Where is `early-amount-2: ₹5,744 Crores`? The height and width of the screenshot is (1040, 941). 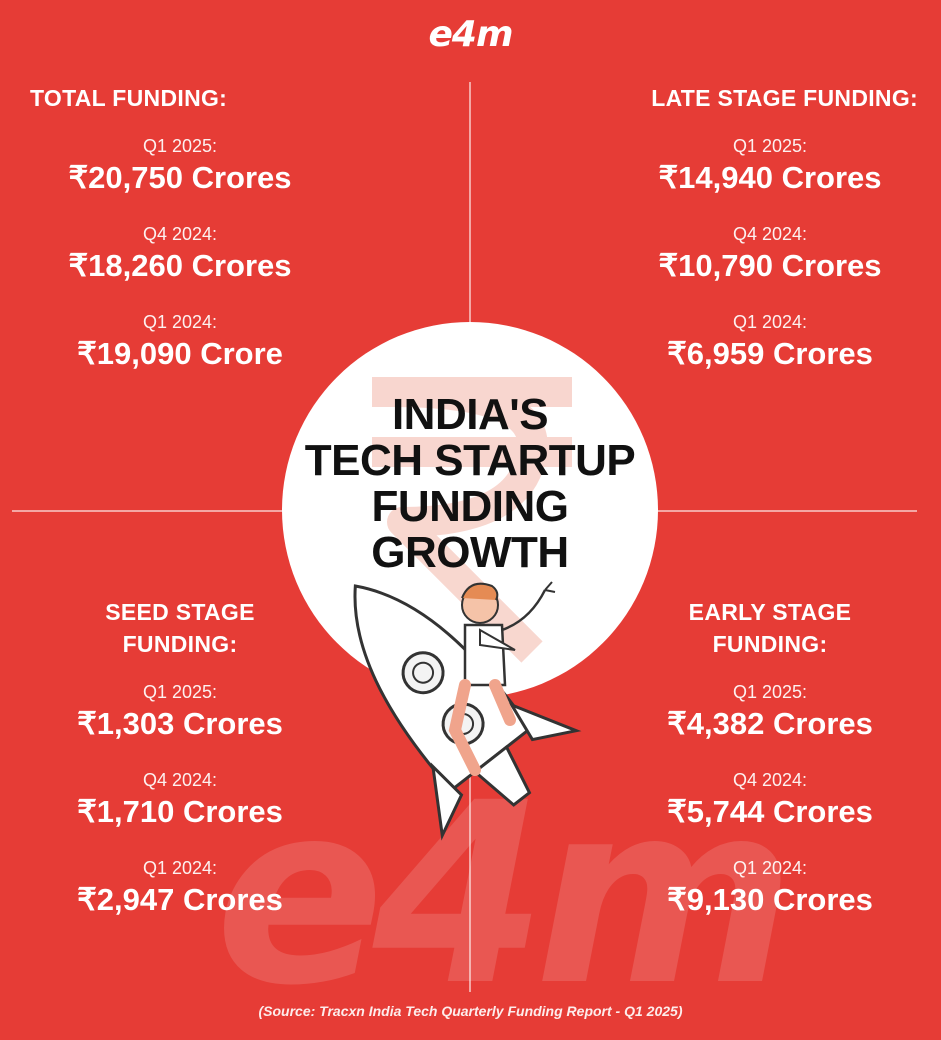 early-amount-2: ₹5,744 Crores is located at coordinates (770, 811).